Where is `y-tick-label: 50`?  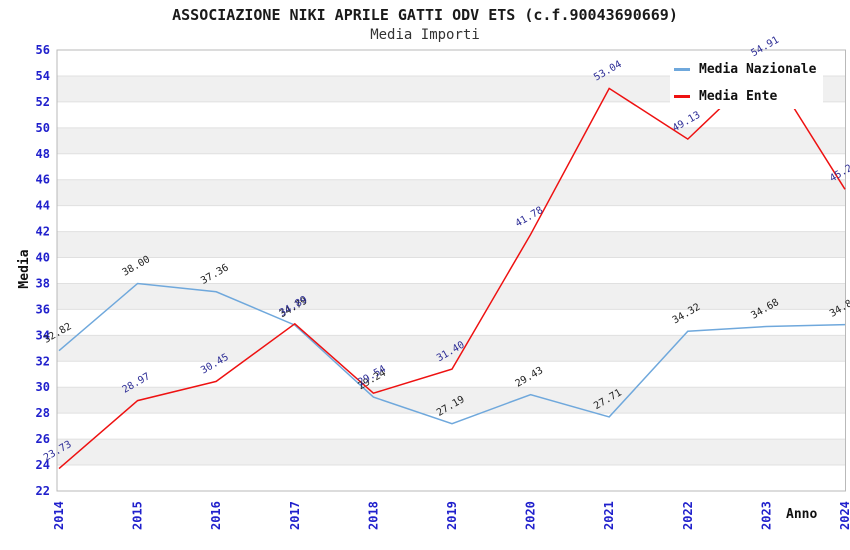 y-tick-label: 50 is located at coordinates (43, 128).